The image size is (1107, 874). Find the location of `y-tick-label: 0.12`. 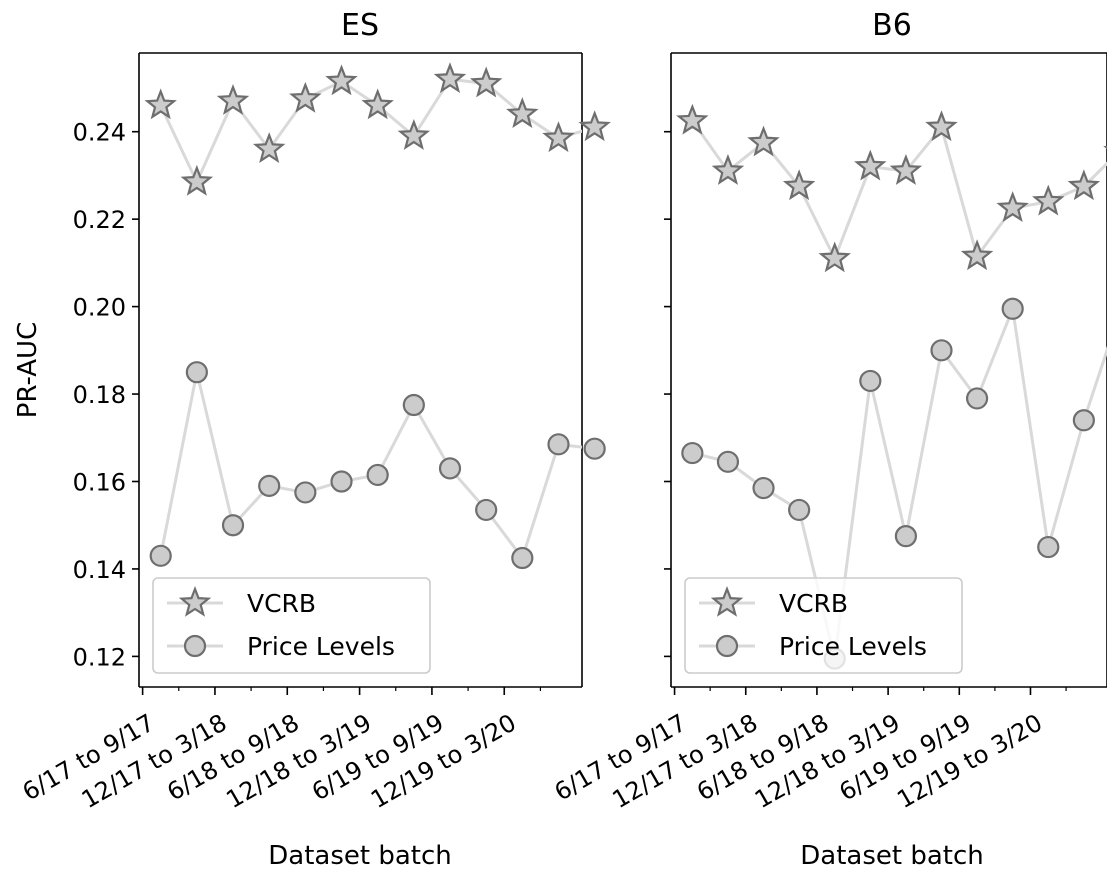

y-tick-label: 0.12 is located at coordinates (99, 657).